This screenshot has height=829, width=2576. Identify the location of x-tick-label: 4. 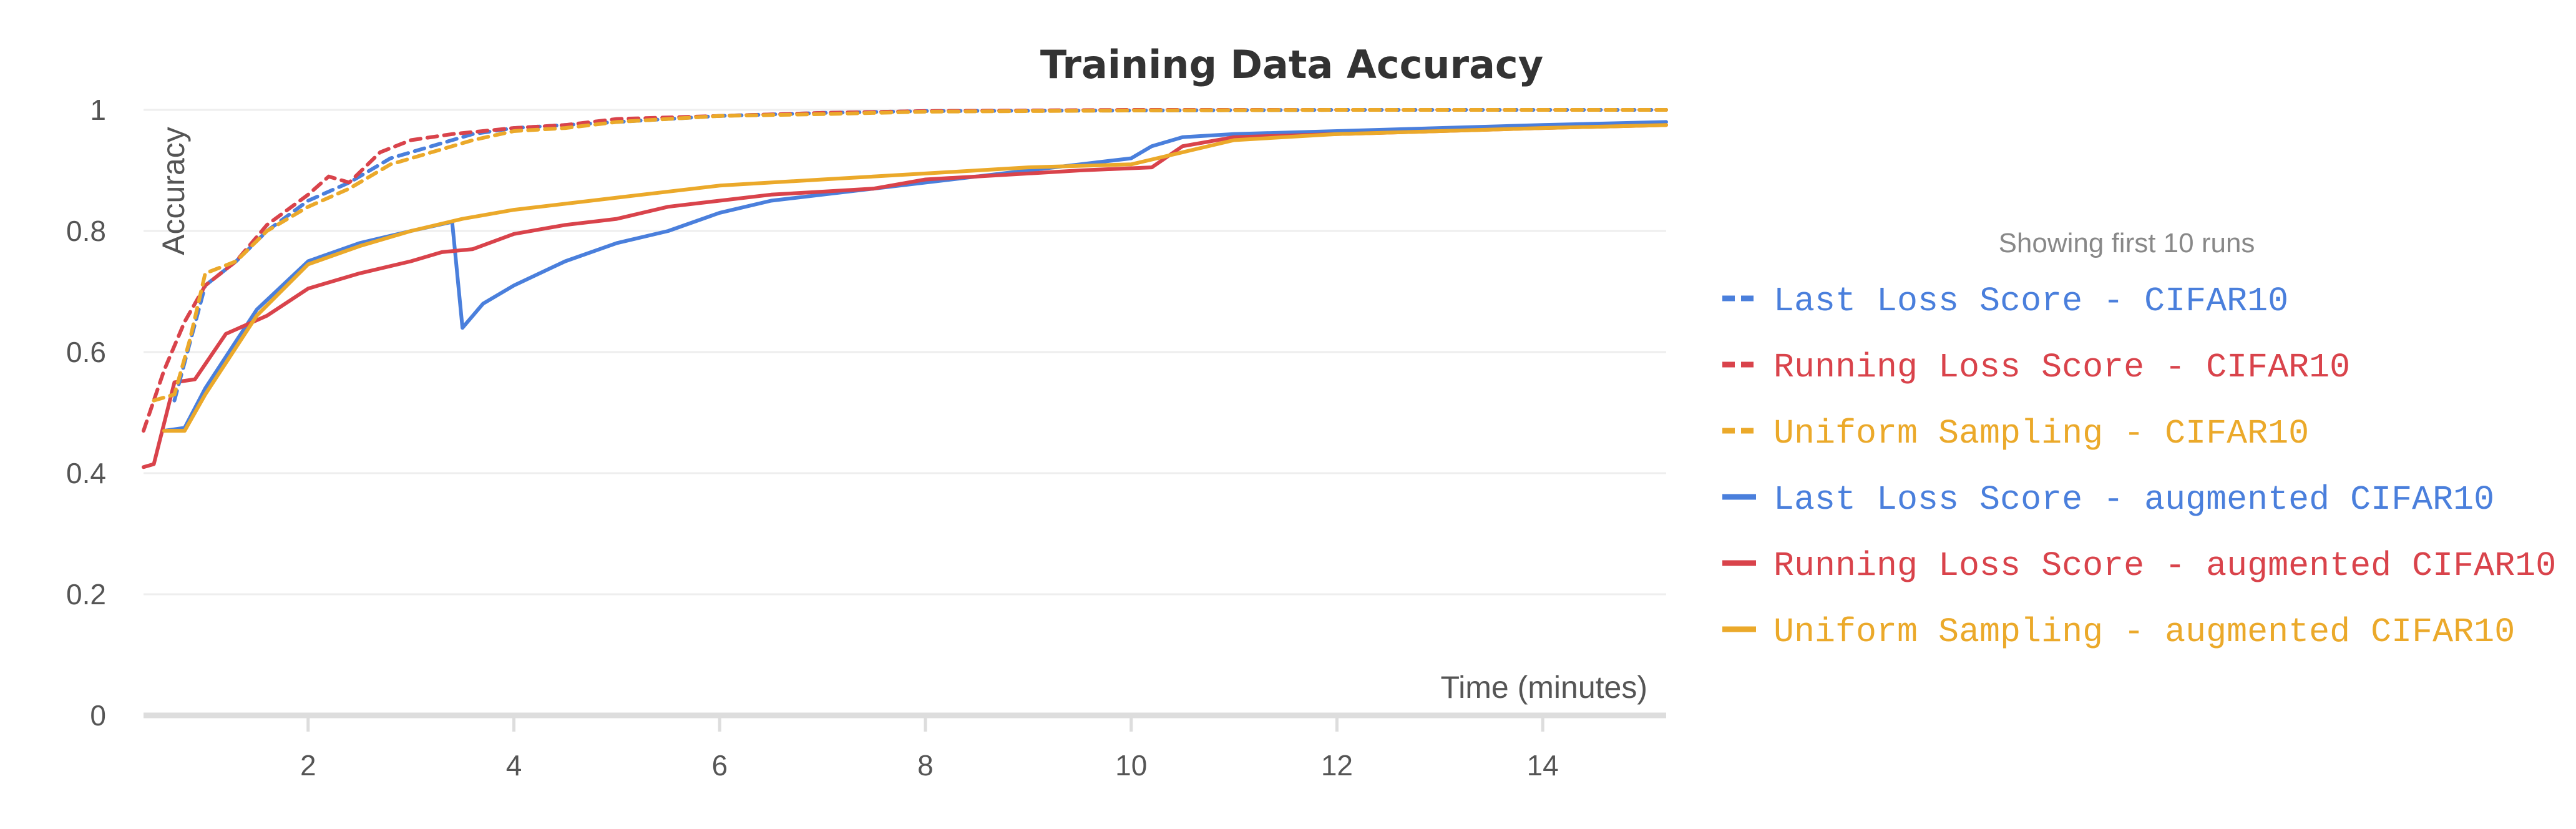
(514, 765).